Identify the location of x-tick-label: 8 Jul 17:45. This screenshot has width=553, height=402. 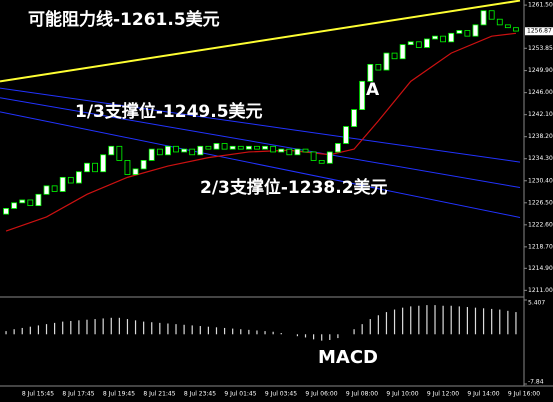
(78, 394).